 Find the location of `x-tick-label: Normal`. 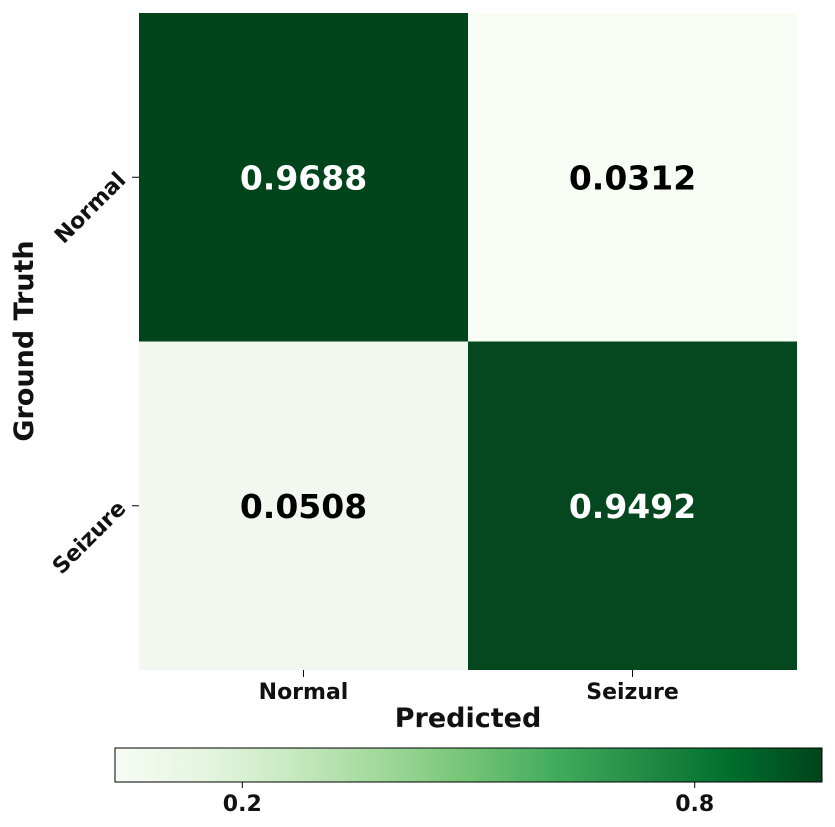

x-tick-label: Normal is located at coordinates (304, 692).